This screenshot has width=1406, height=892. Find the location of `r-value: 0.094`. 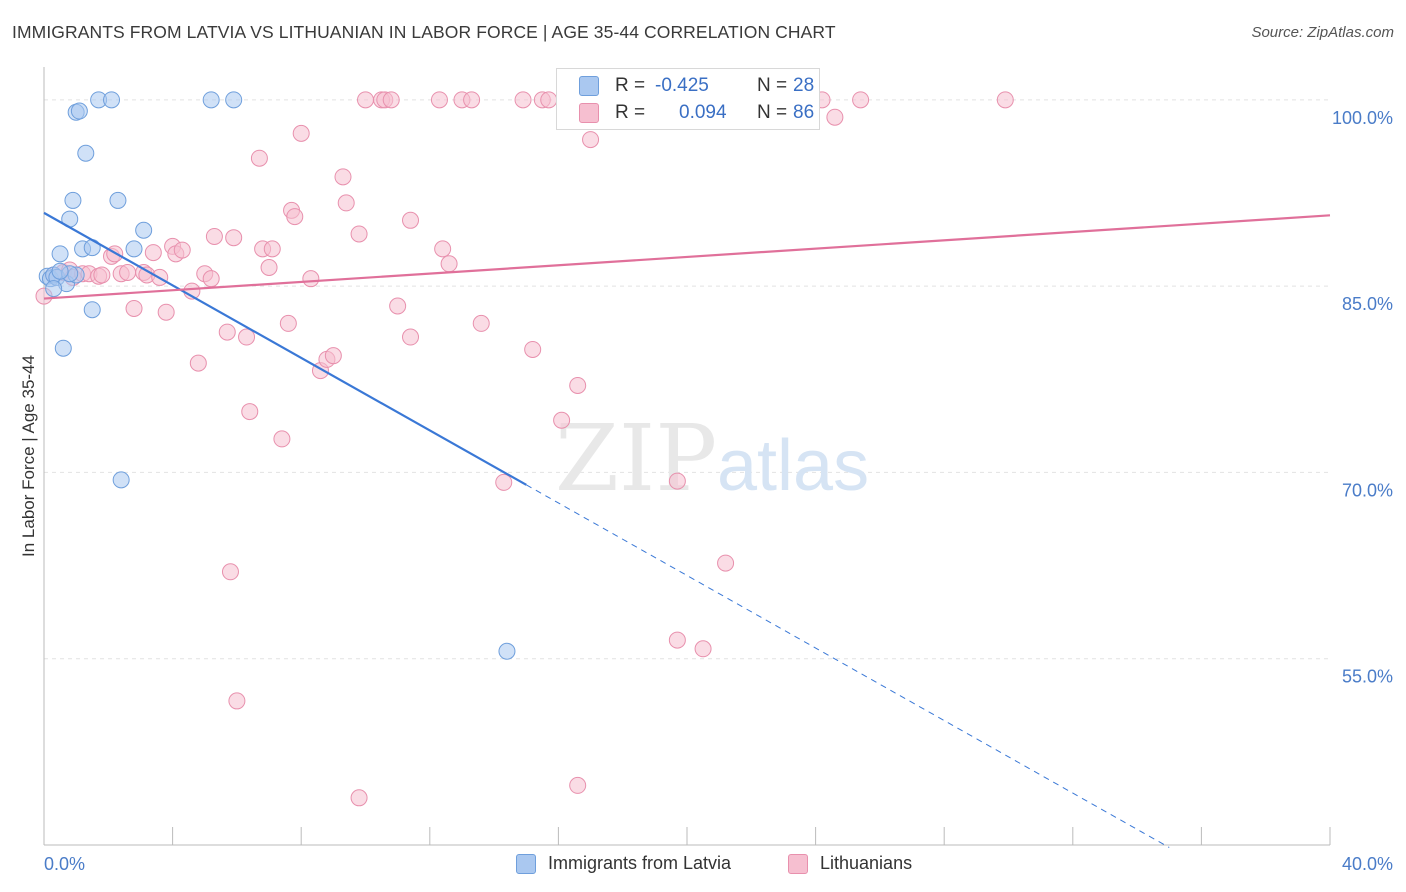

r-value: 0.094 is located at coordinates (703, 112).